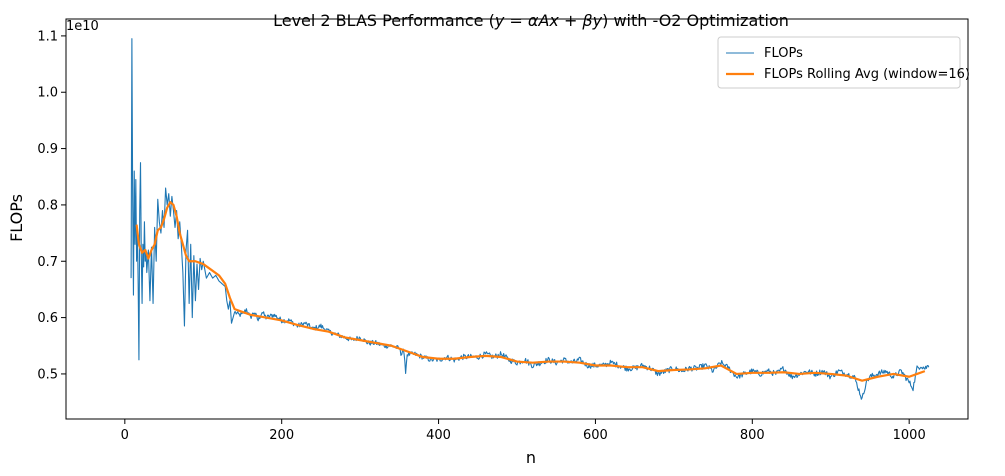 The width and height of the screenshot is (1005, 476). What do you see at coordinates (47, 149) in the screenshot?
I see `y-tick-label: 0.9` at bounding box center [47, 149].